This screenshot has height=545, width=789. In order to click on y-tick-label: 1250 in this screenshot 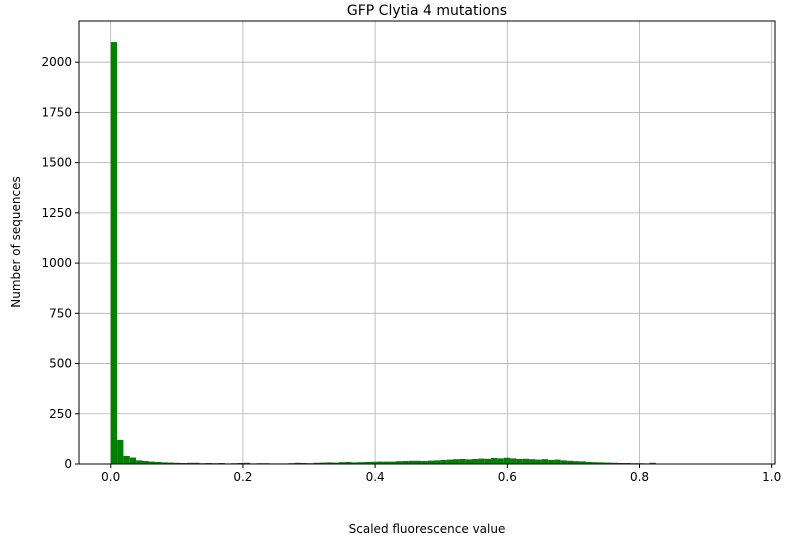, I will do `click(56, 213)`.